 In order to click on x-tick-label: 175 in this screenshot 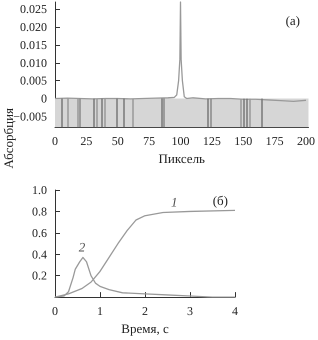, I will do `click(275, 141)`.